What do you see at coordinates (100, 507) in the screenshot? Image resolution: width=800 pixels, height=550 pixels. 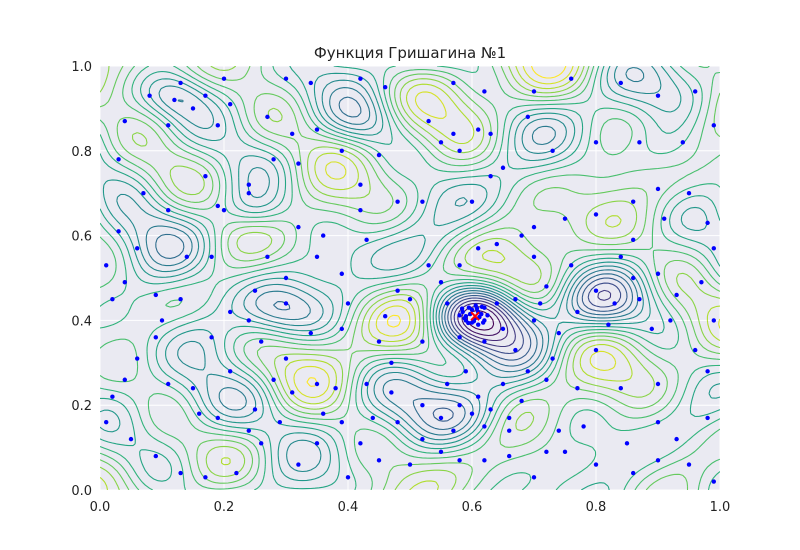 I see `x-tick-label: 0.0` at bounding box center [100, 507].